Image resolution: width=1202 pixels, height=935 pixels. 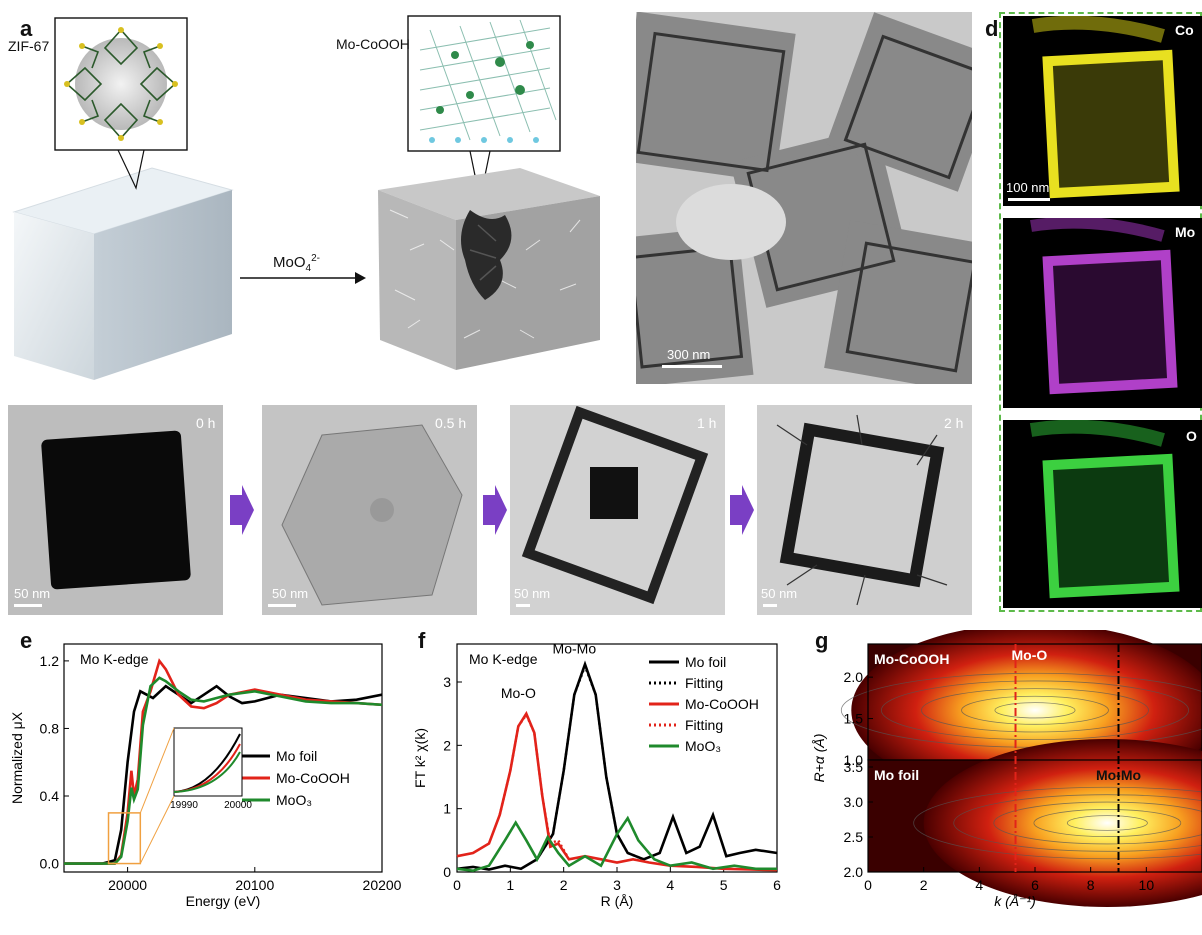 What do you see at coordinates (704, 725) in the screenshot?
I see `legend-label-f-3: Fitting` at bounding box center [704, 725].